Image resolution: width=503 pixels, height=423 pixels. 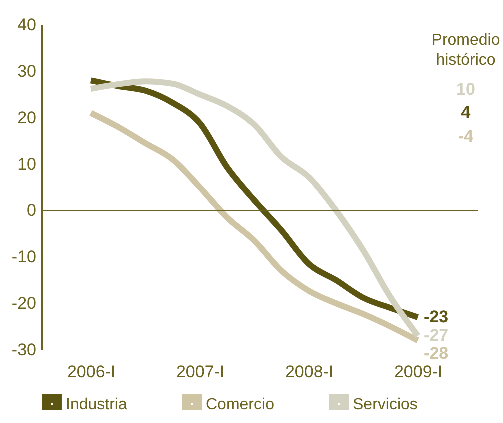 I want to click on x-tick-label: 2007-I, so click(x=200, y=372).